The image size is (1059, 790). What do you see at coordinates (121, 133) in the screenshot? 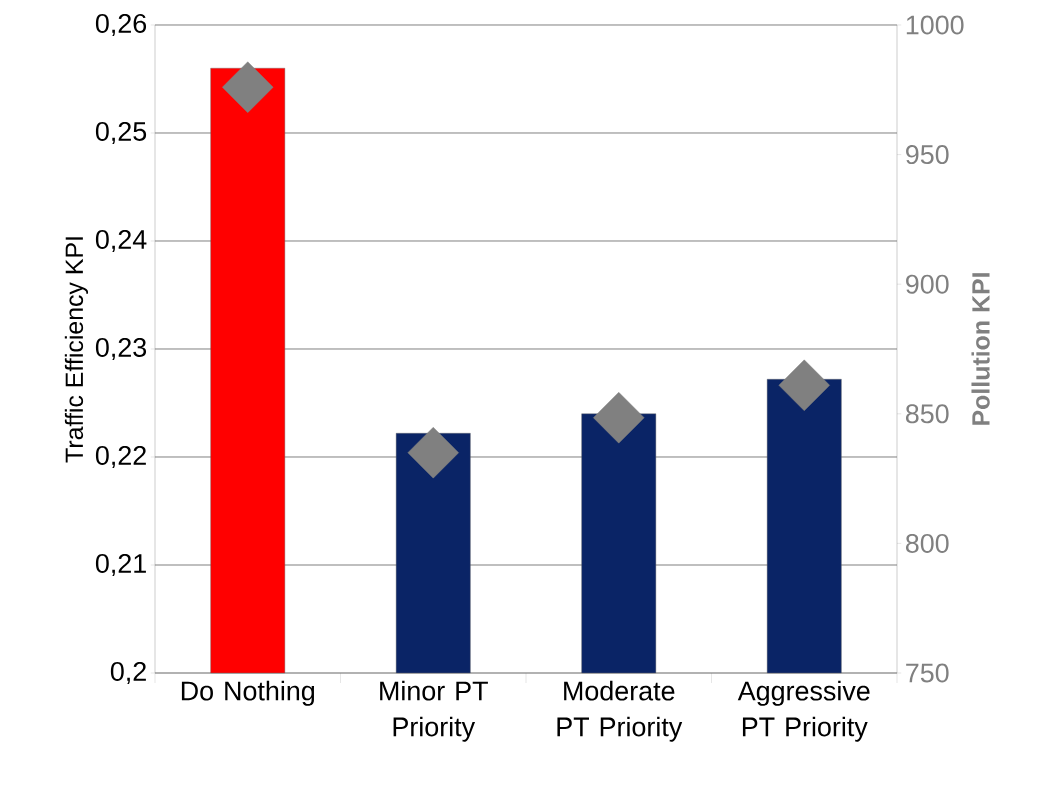
I see `y-tick-label: 0,25` at bounding box center [121, 133].